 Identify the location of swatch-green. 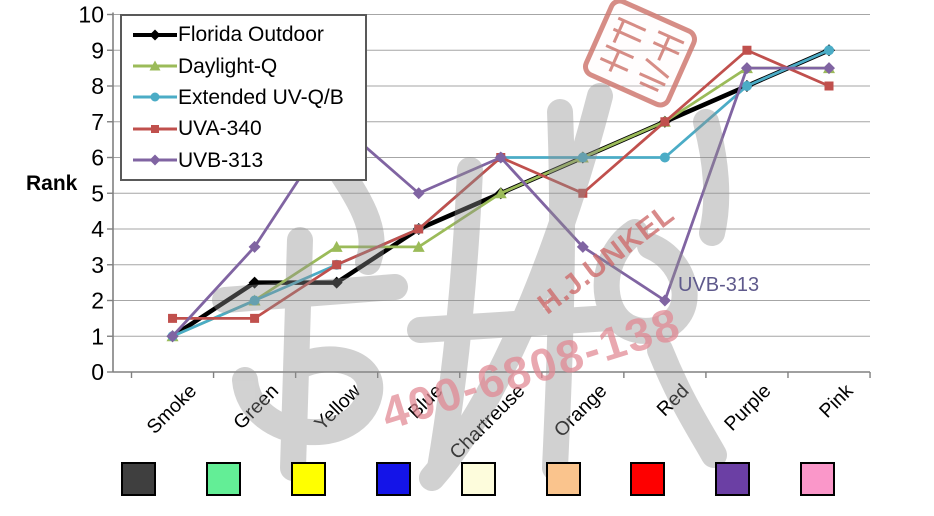
(223, 479).